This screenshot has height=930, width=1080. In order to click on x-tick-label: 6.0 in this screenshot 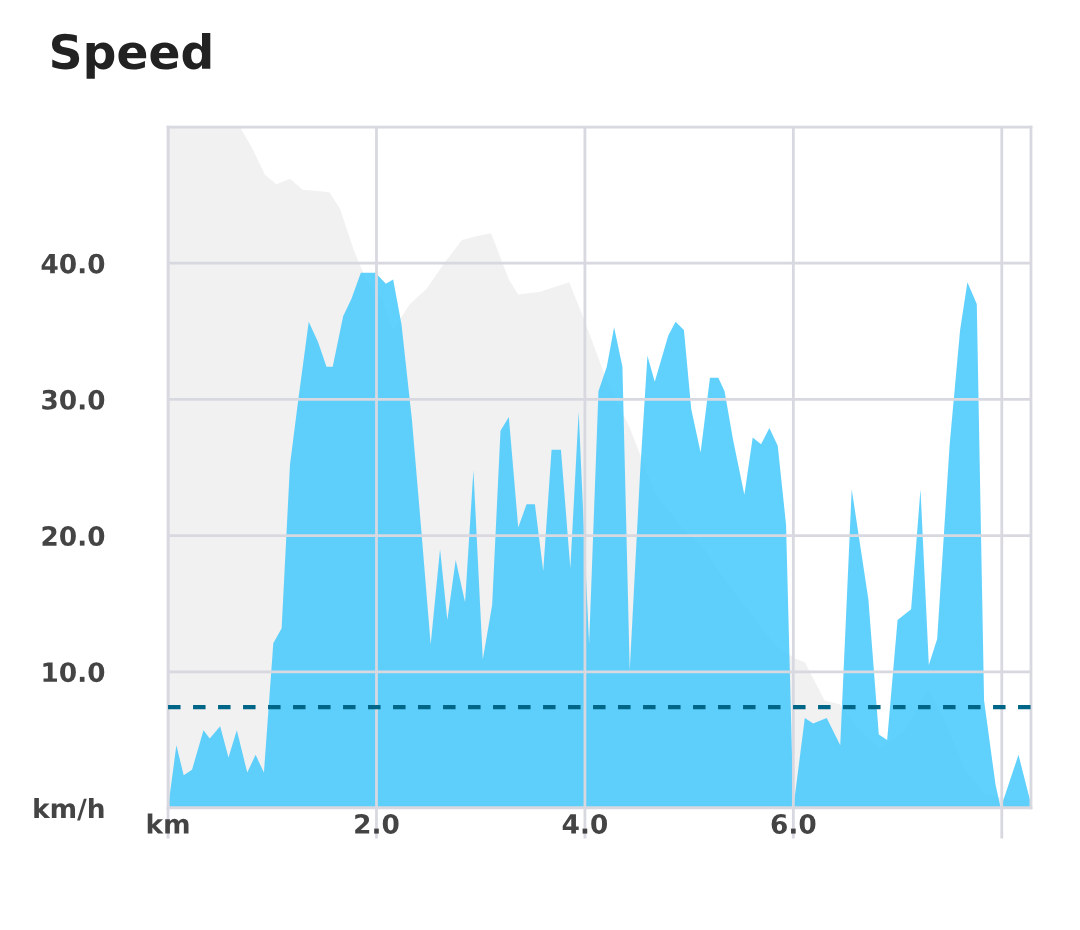, I will do `click(793, 824)`.